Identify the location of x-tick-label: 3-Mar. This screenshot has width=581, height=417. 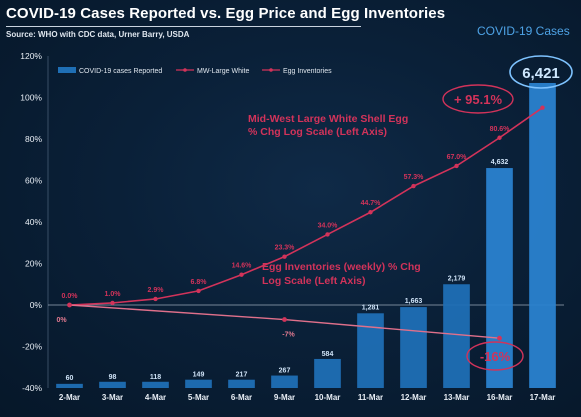
(112, 397).